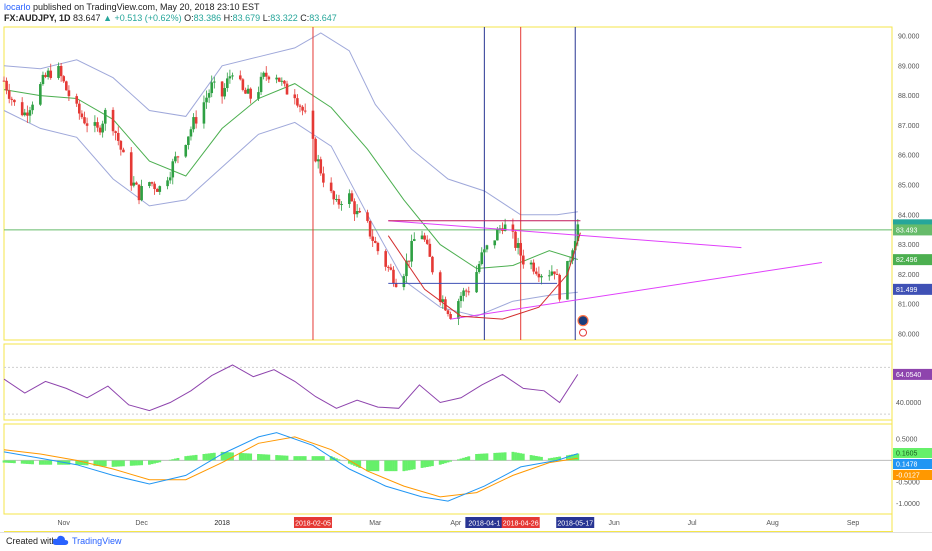 The image size is (932, 551). Describe the element at coordinates (909, 36) in the screenshot. I see `price-tick-label: 90.000` at that location.